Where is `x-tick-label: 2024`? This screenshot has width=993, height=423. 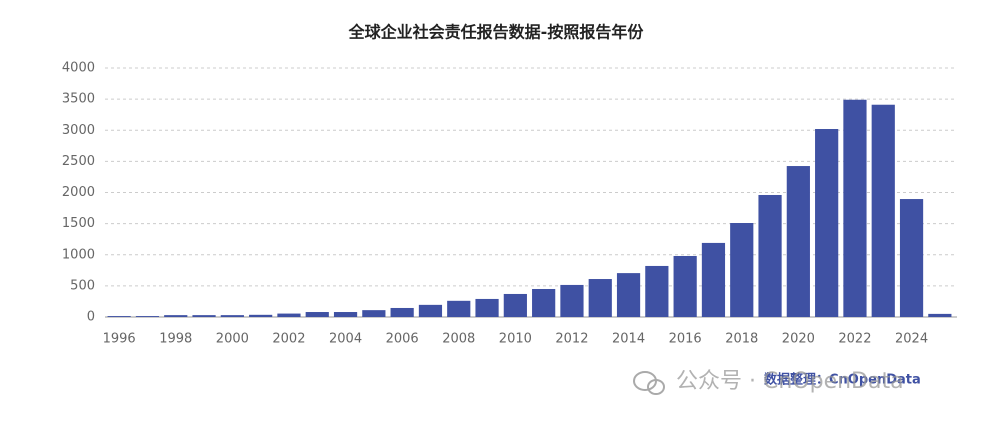 x-tick-label: 2024 is located at coordinates (911, 339).